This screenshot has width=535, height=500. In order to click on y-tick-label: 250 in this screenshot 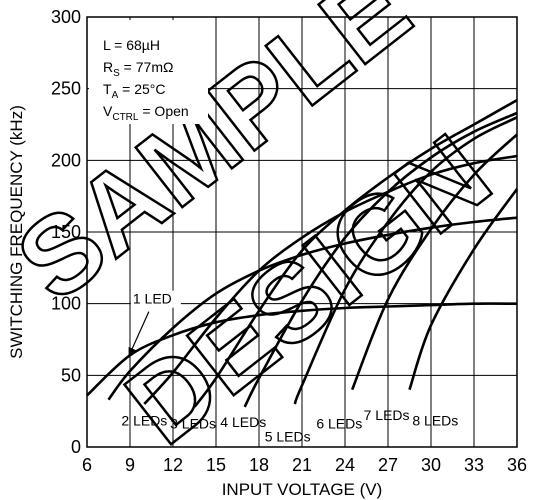, I will do `click(66, 89)`.